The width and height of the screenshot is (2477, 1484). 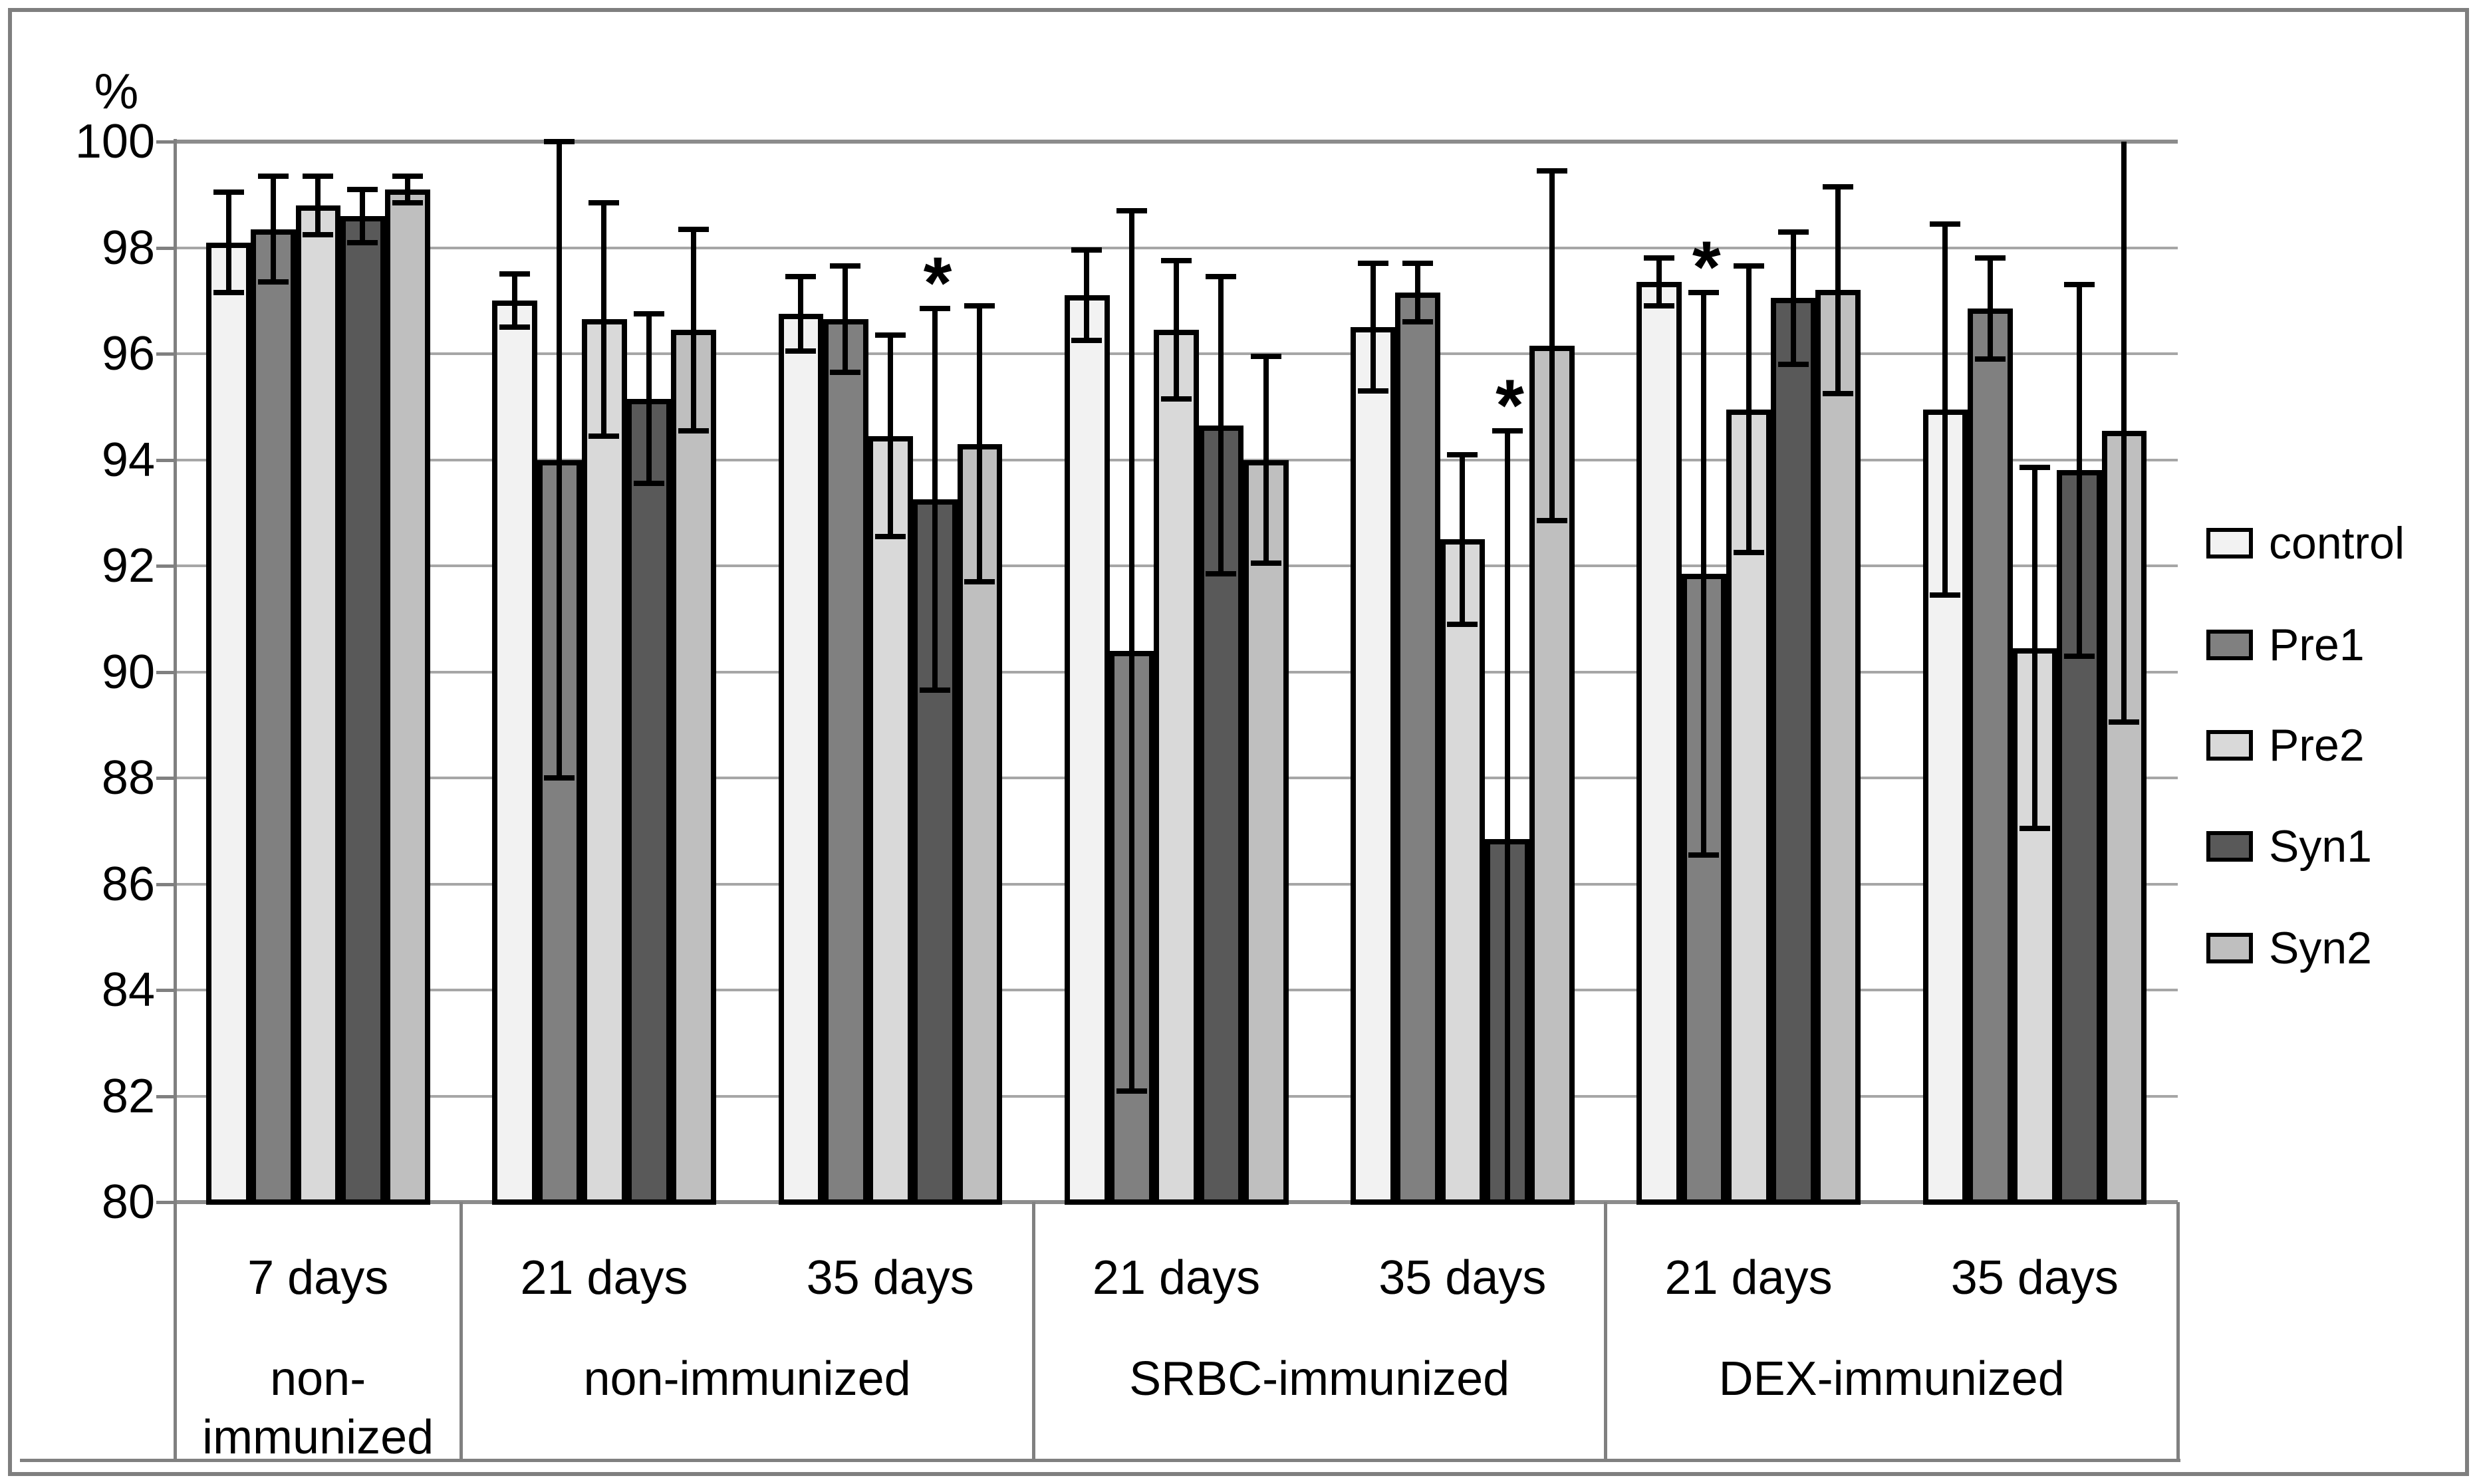 What do you see at coordinates (228, 723) in the screenshot?
I see `bar-control-group1` at bounding box center [228, 723].